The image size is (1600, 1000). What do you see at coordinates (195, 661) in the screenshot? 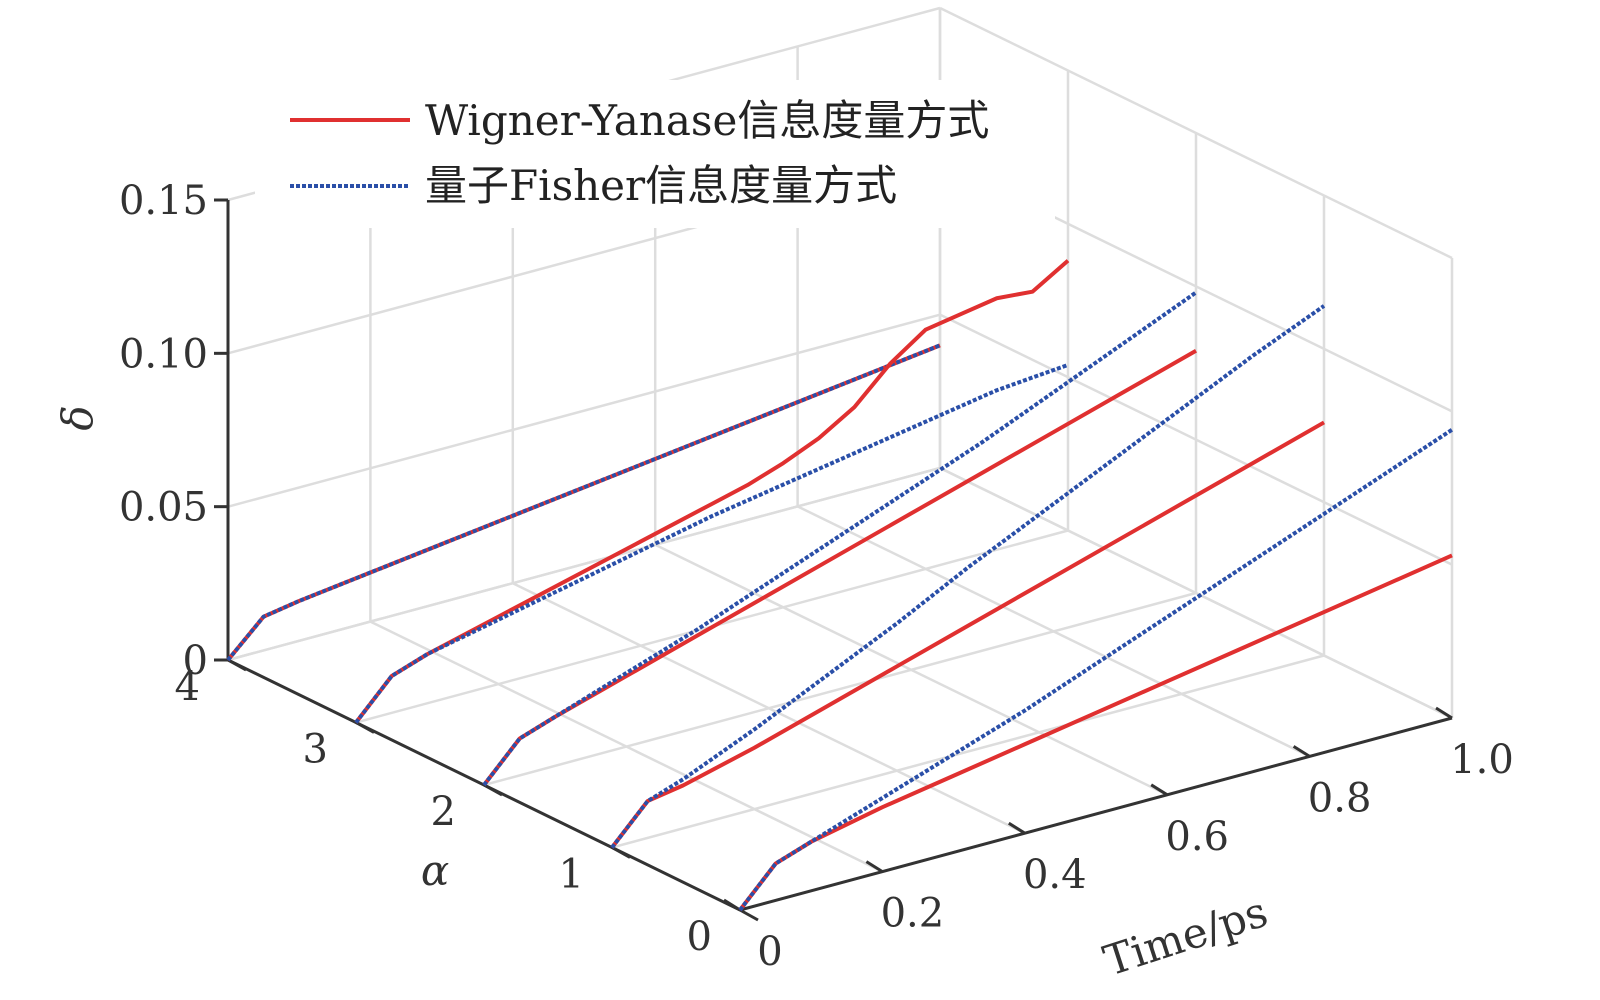
I see `z-tick-label: 0` at bounding box center [195, 661].